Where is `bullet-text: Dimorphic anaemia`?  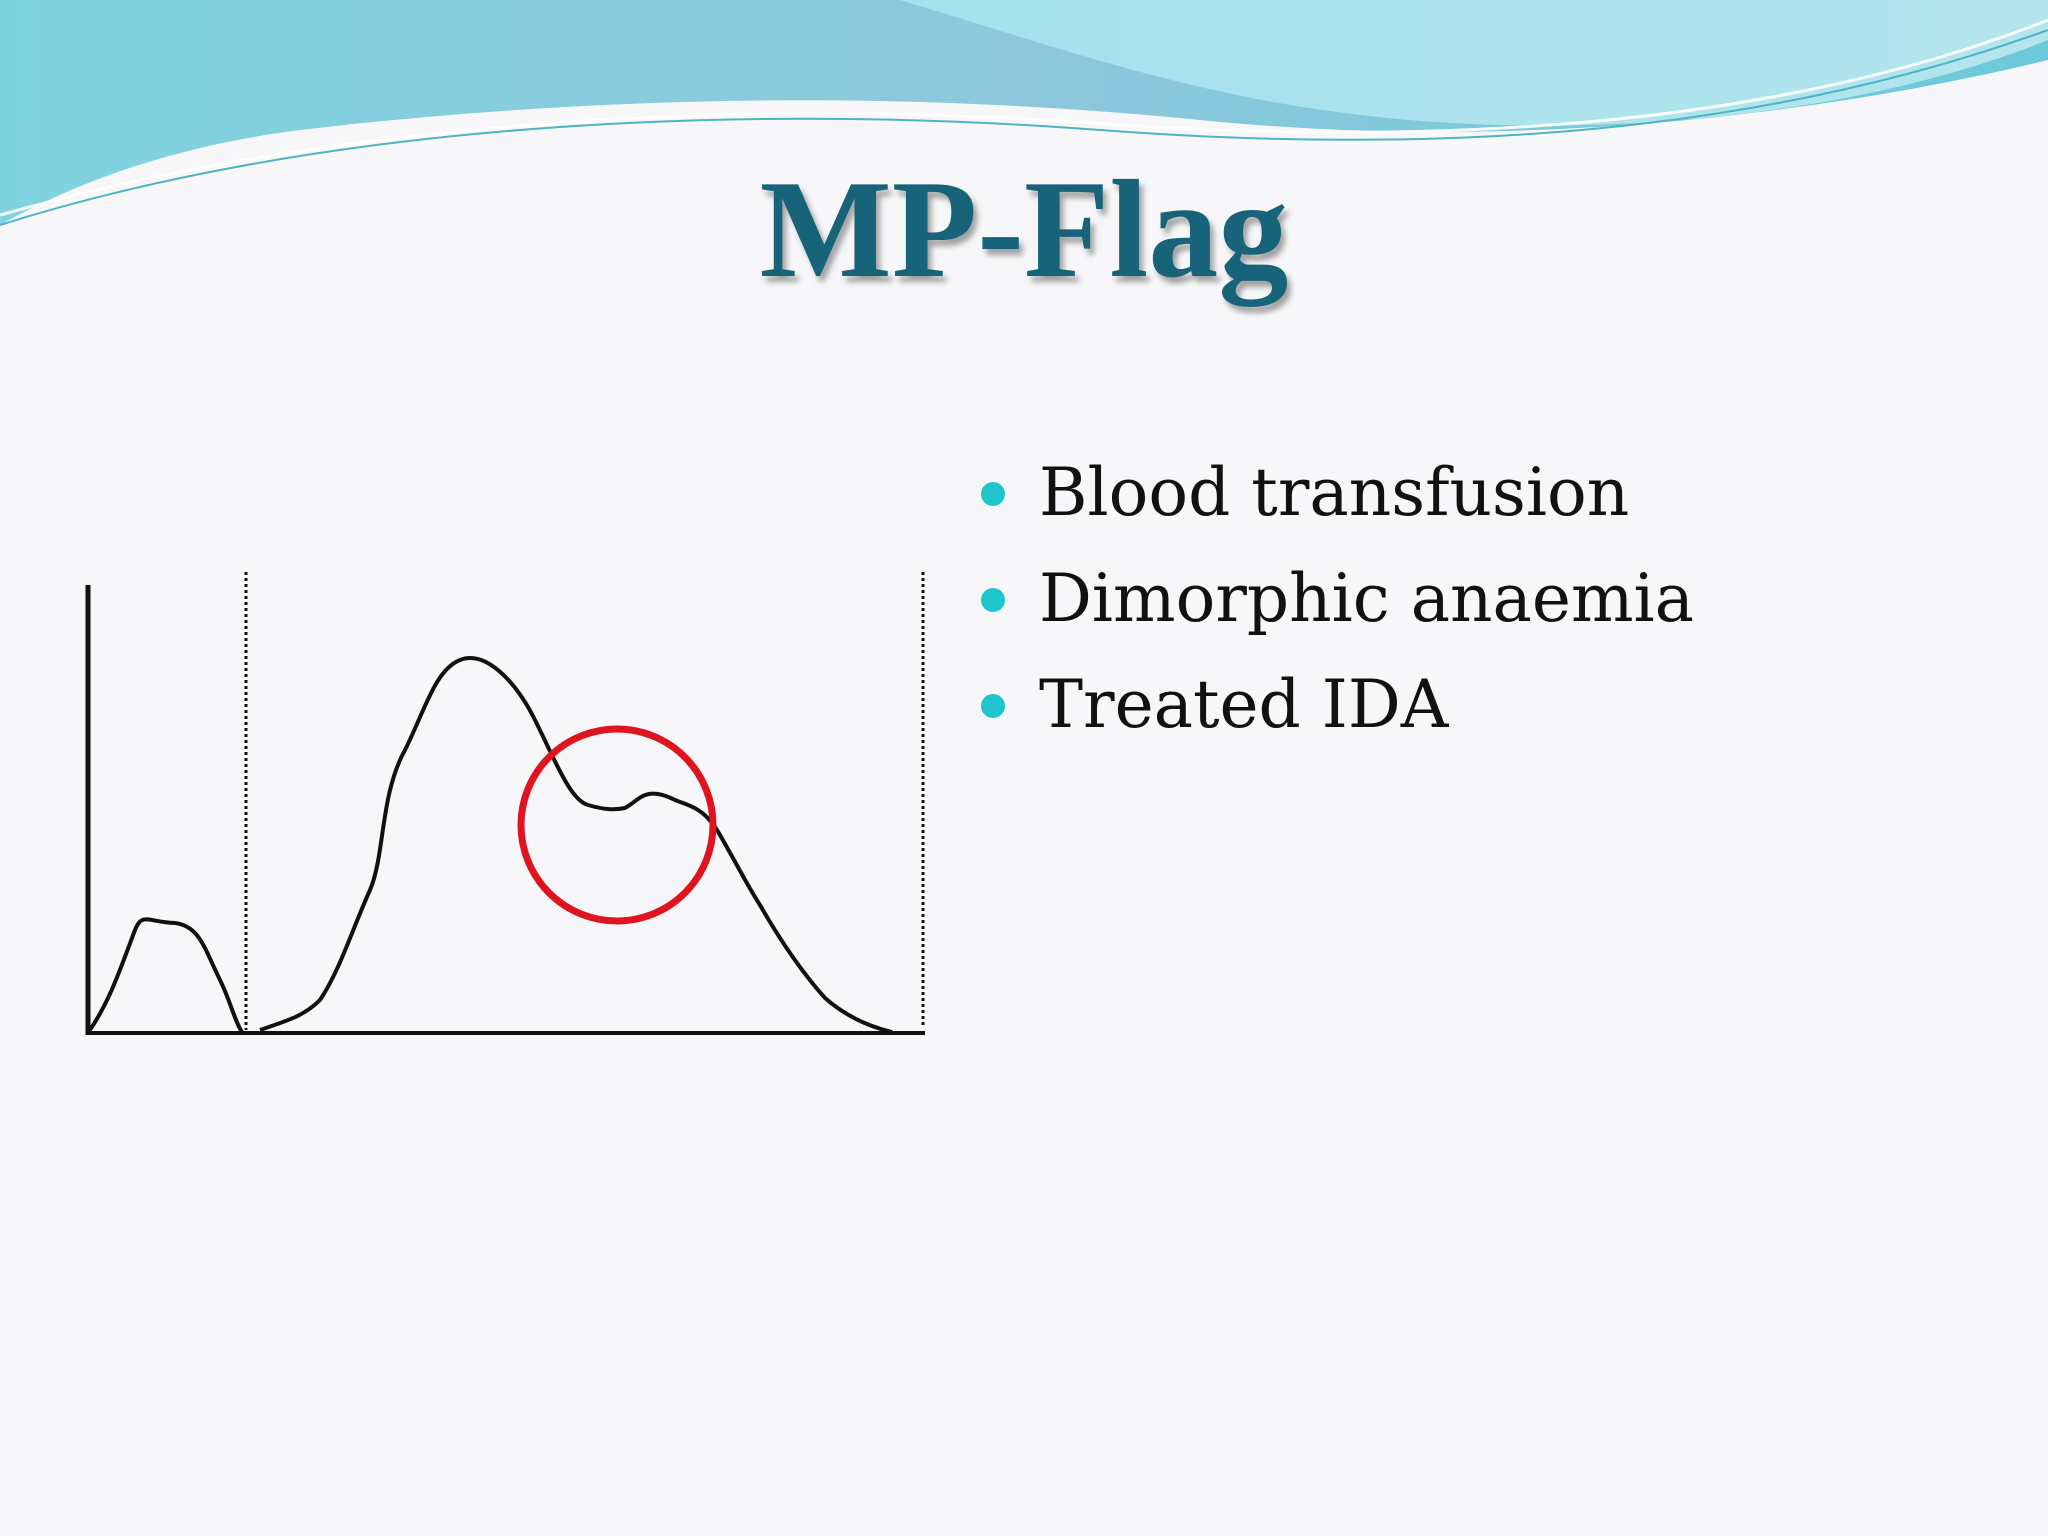
bullet-text: Dimorphic anaemia is located at coordinates (1367, 598).